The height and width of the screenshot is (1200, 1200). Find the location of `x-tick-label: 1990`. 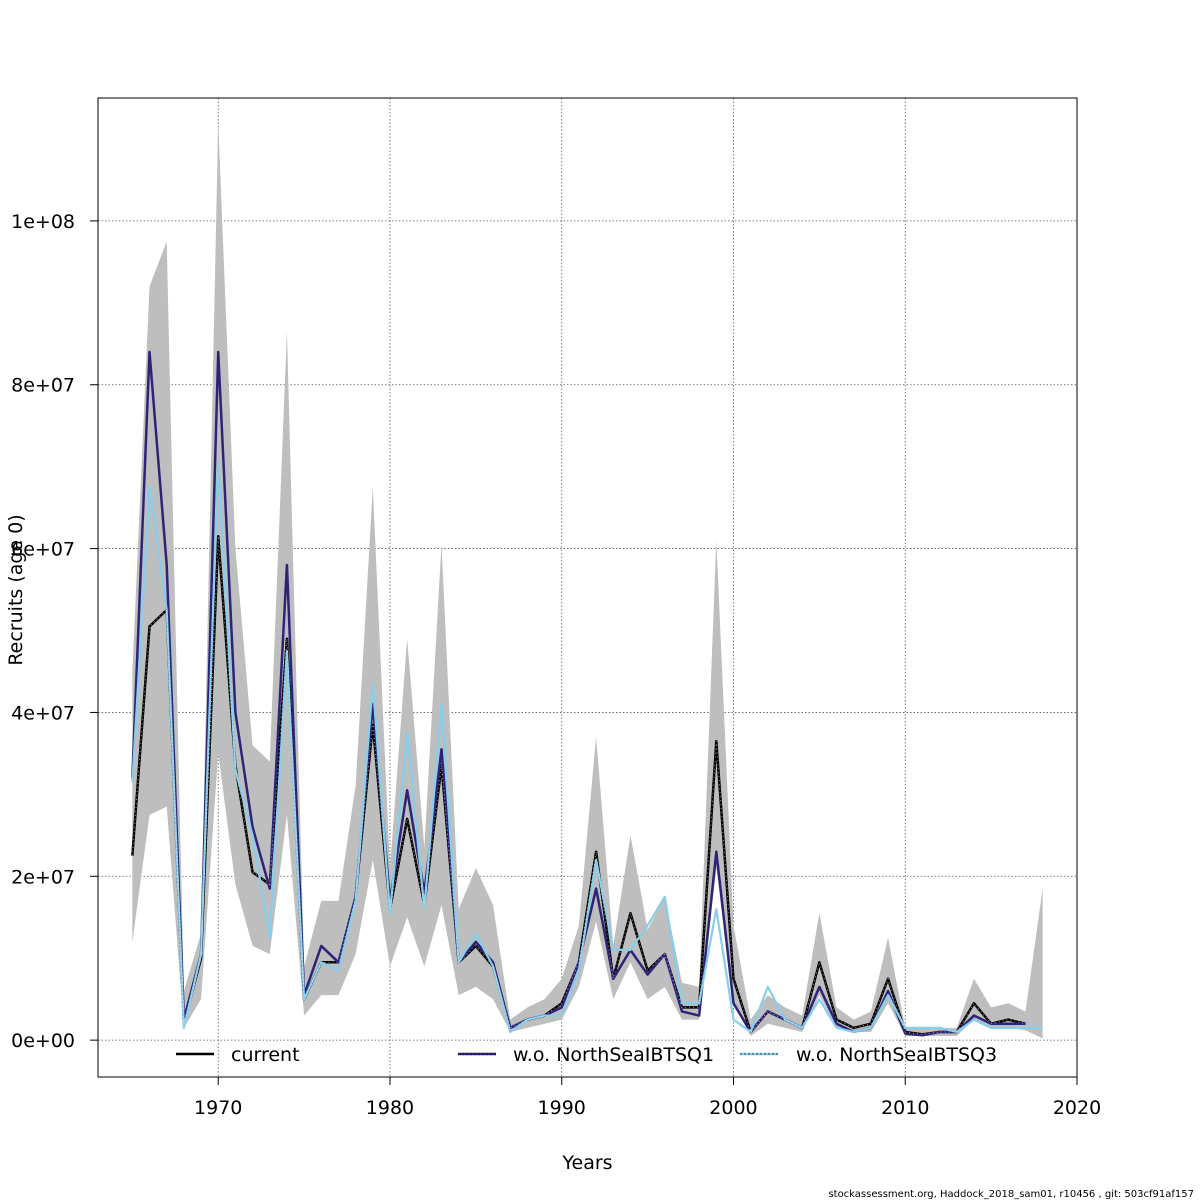

x-tick-label: 1990 is located at coordinates (562, 1108).